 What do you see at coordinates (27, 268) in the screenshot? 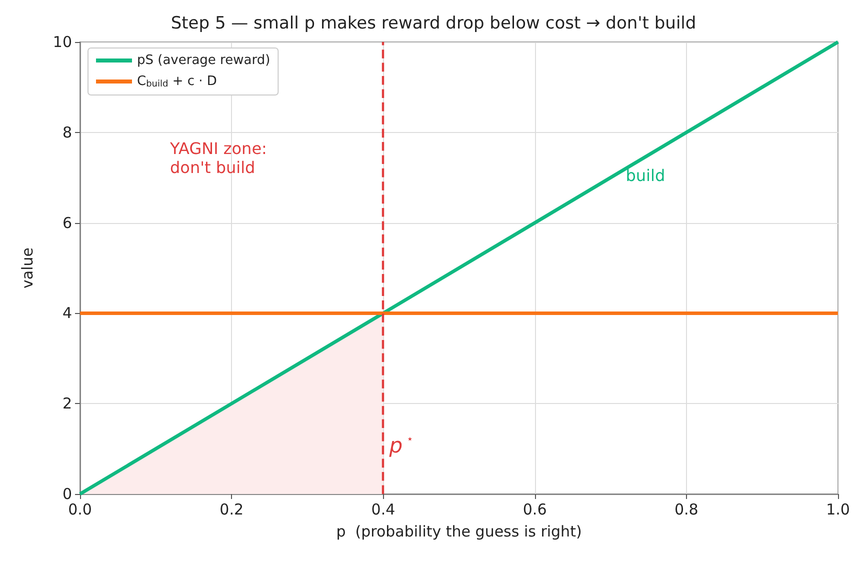
I see `y-axis-title: value` at bounding box center [27, 268].